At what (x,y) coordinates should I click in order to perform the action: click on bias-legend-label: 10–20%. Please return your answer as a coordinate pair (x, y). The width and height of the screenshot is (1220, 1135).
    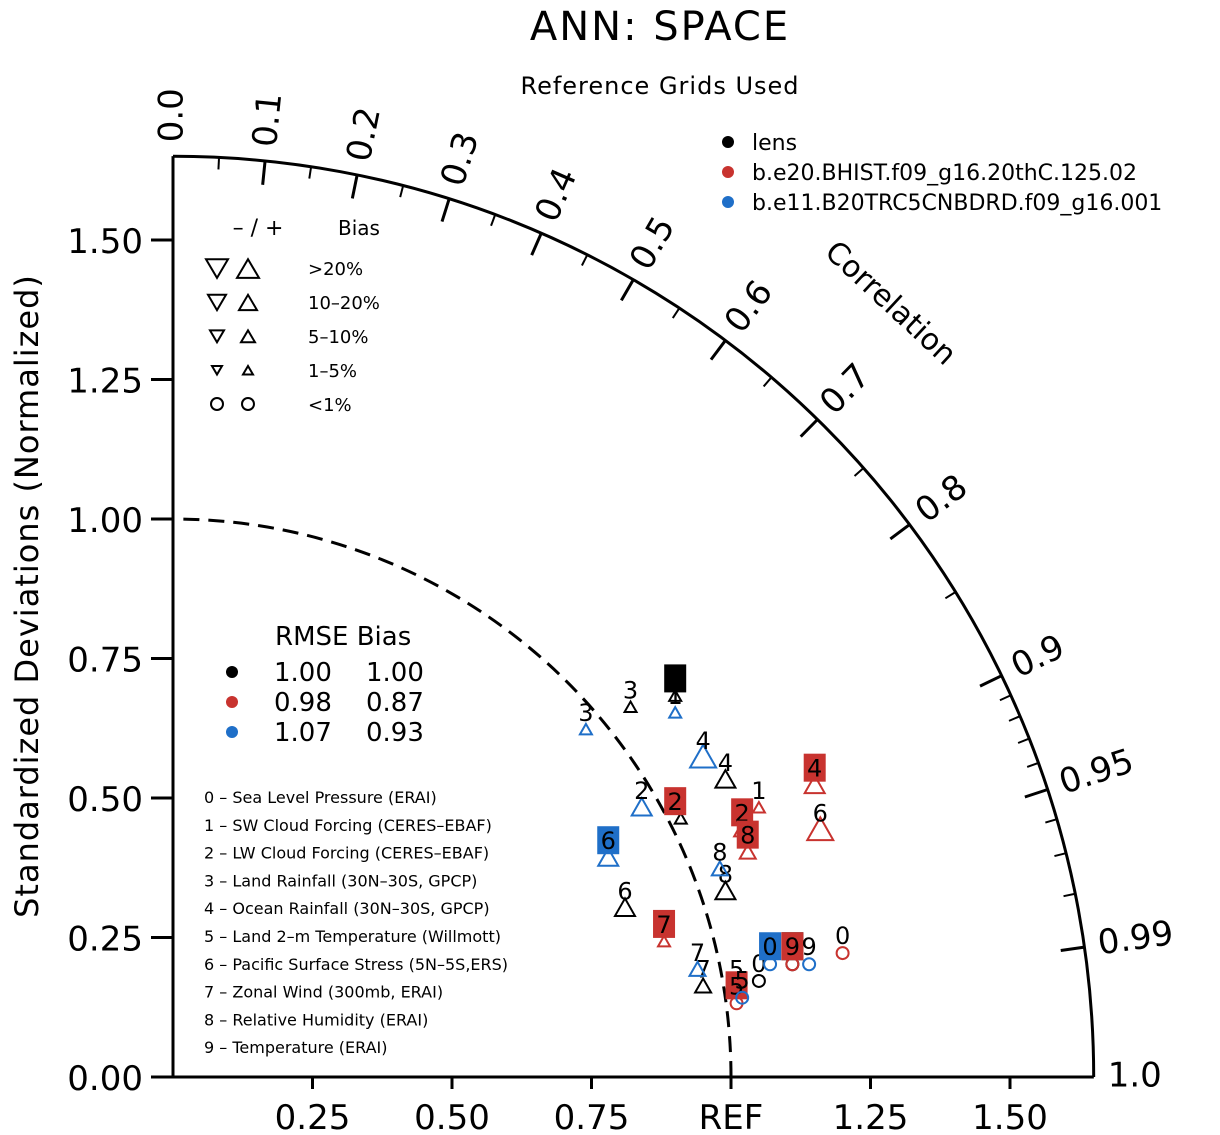
    Looking at the image, I should click on (344, 303).